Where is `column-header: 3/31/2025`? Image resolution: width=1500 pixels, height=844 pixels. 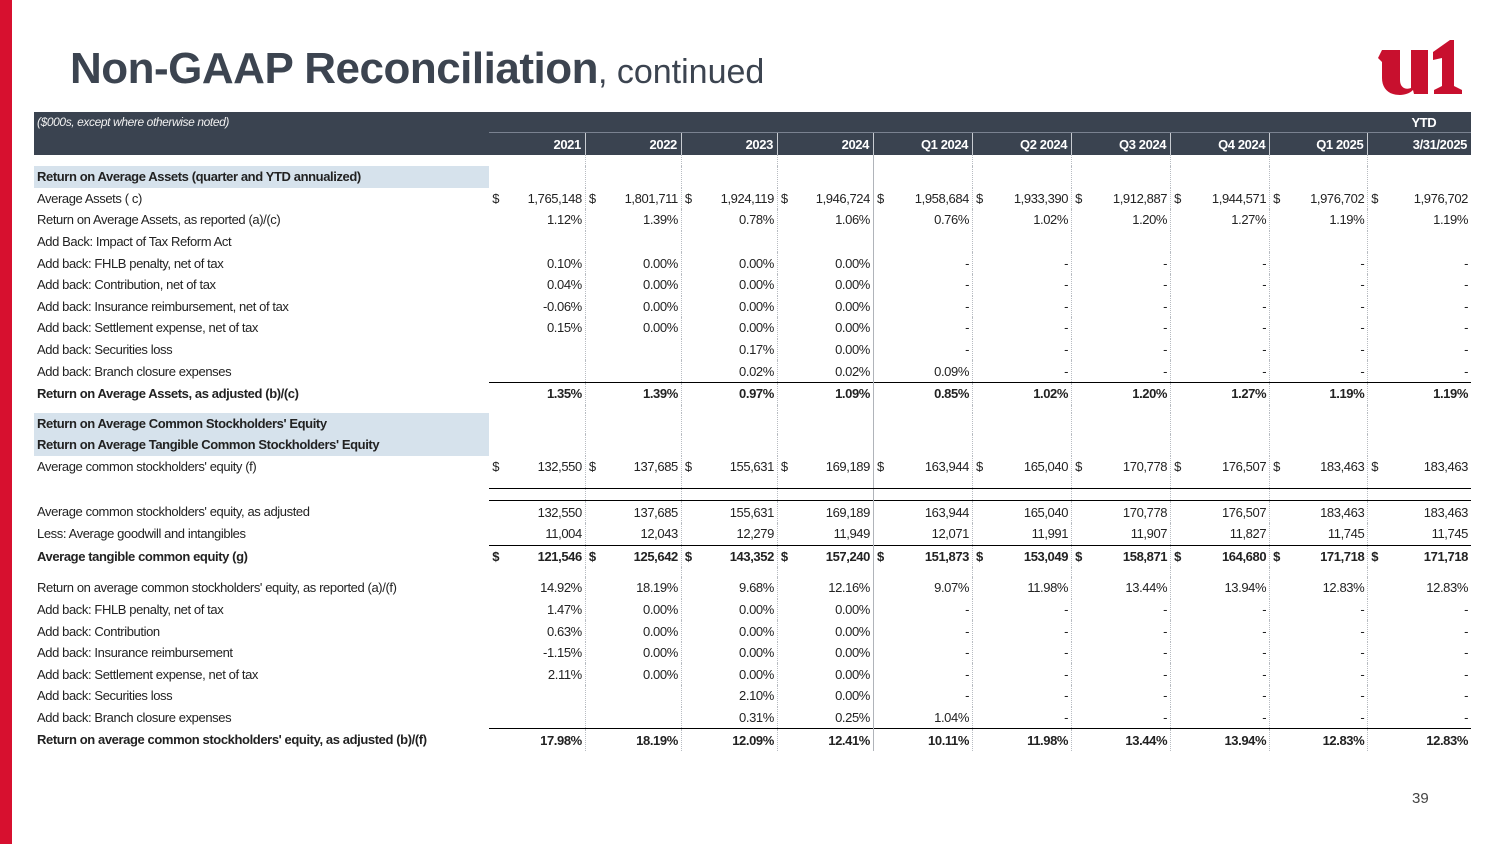
column-header: 3/31/2025 is located at coordinates (1419, 143).